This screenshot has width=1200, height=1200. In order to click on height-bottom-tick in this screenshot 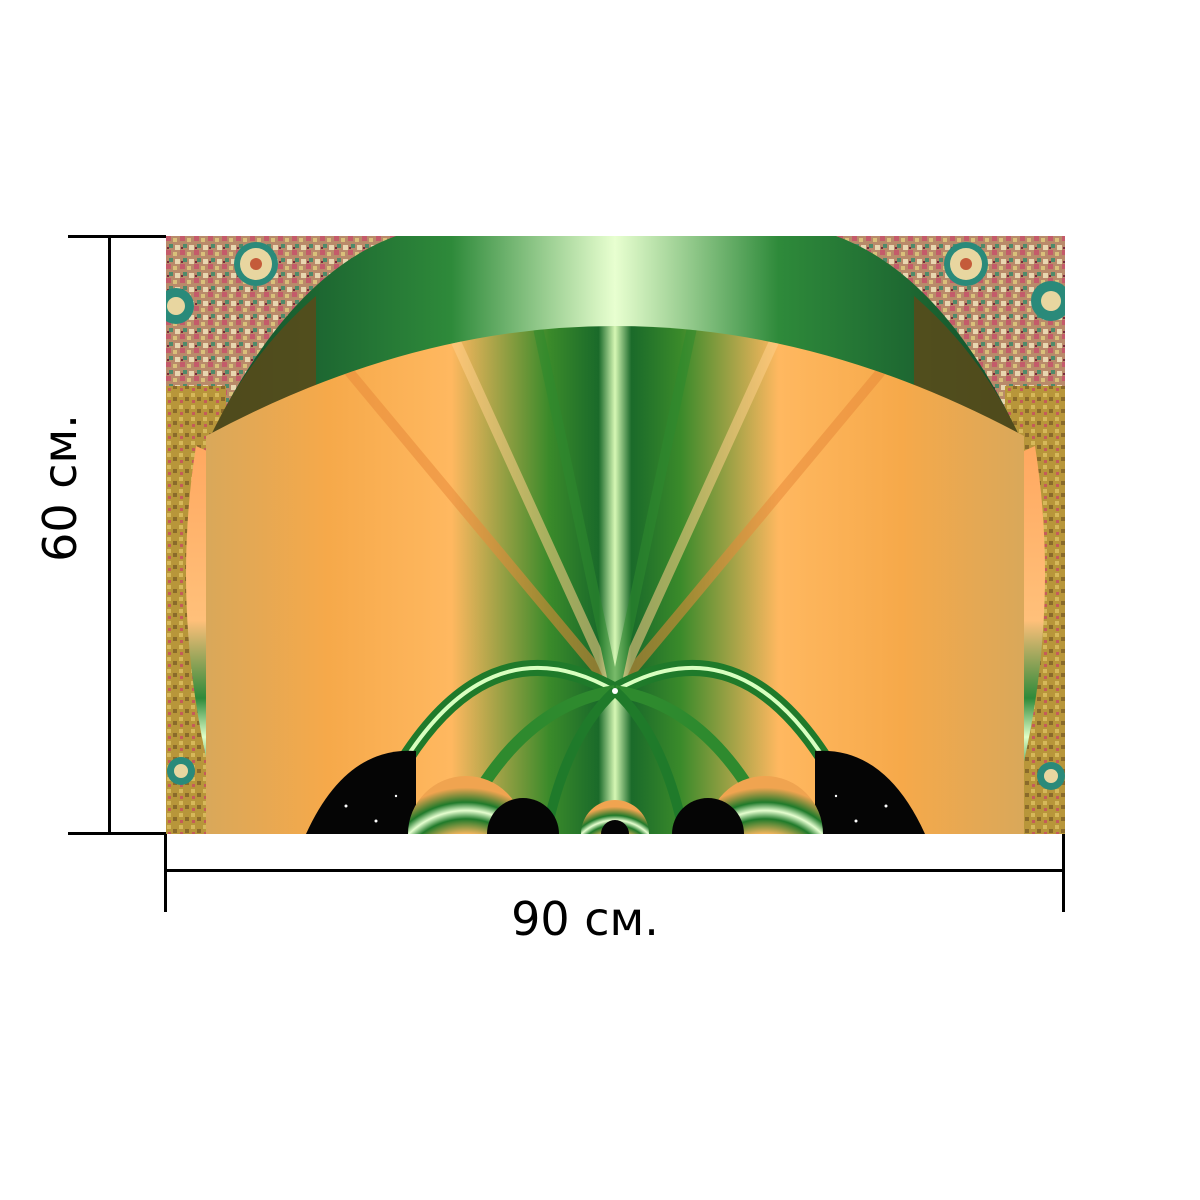, I will do `click(117, 833)`.